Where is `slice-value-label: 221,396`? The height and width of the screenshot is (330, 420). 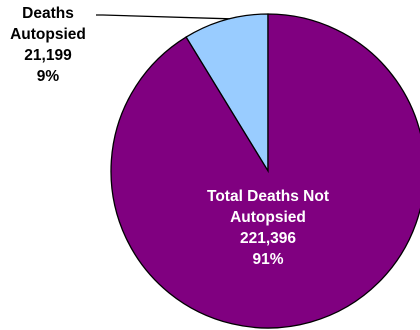 slice-value-label: 221,396 is located at coordinates (268, 238).